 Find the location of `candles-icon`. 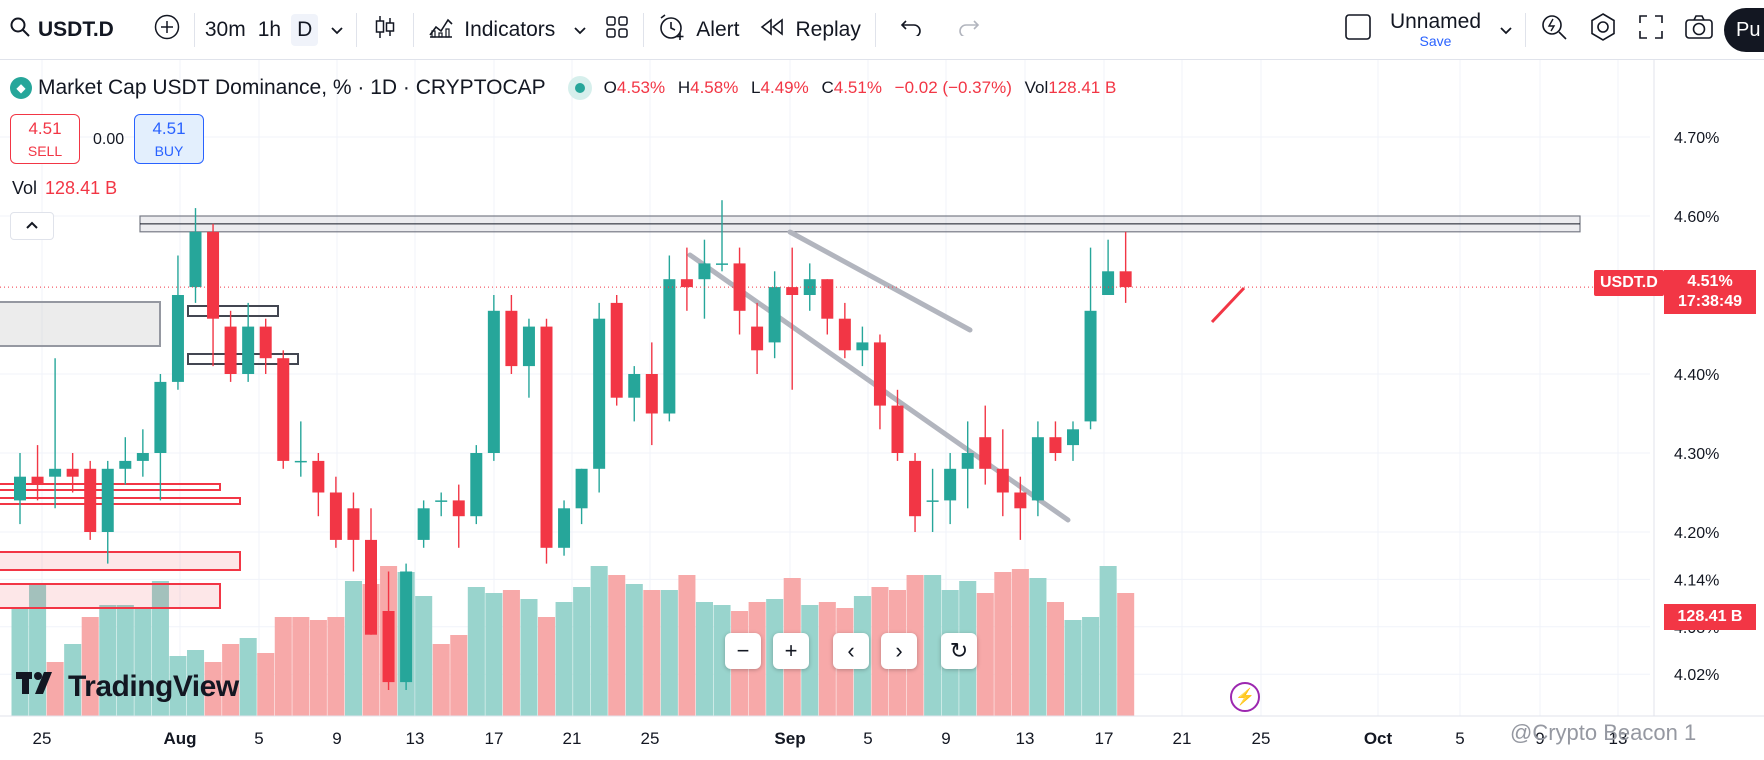

candles-icon is located at coordinates (385, 30).